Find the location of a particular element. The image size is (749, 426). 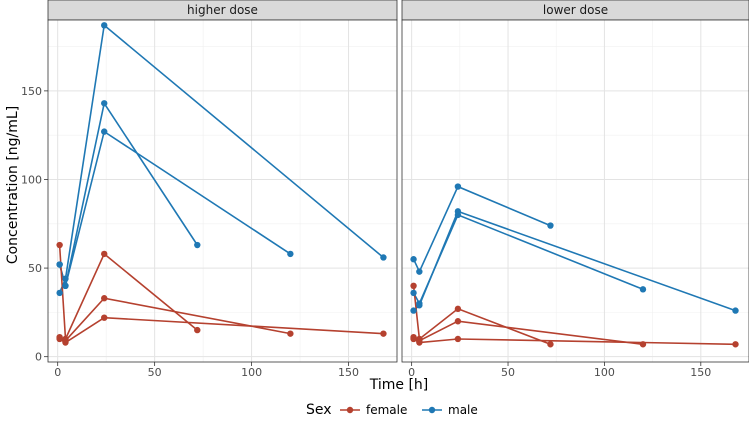

y-tick-label: 150 is located at coordinates (31, 91).